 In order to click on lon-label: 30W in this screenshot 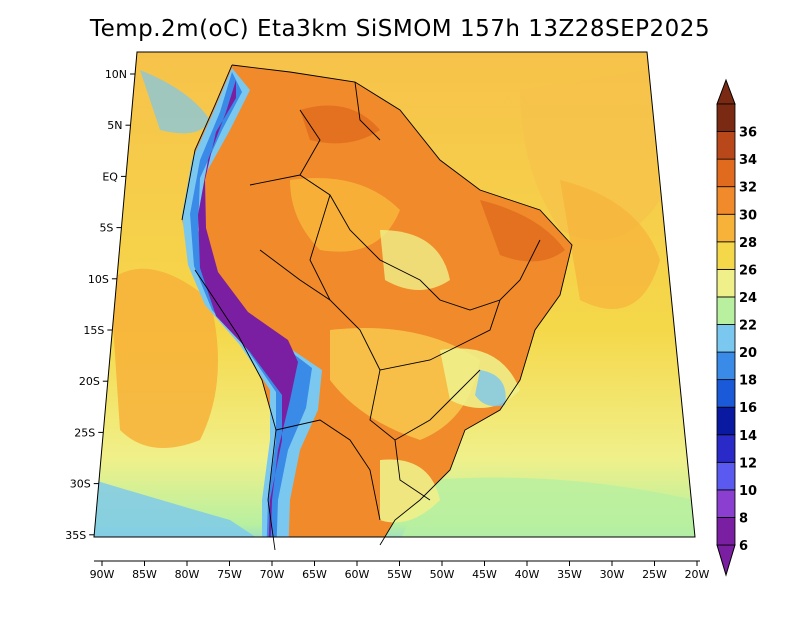, I will do `click(612, 574)`.